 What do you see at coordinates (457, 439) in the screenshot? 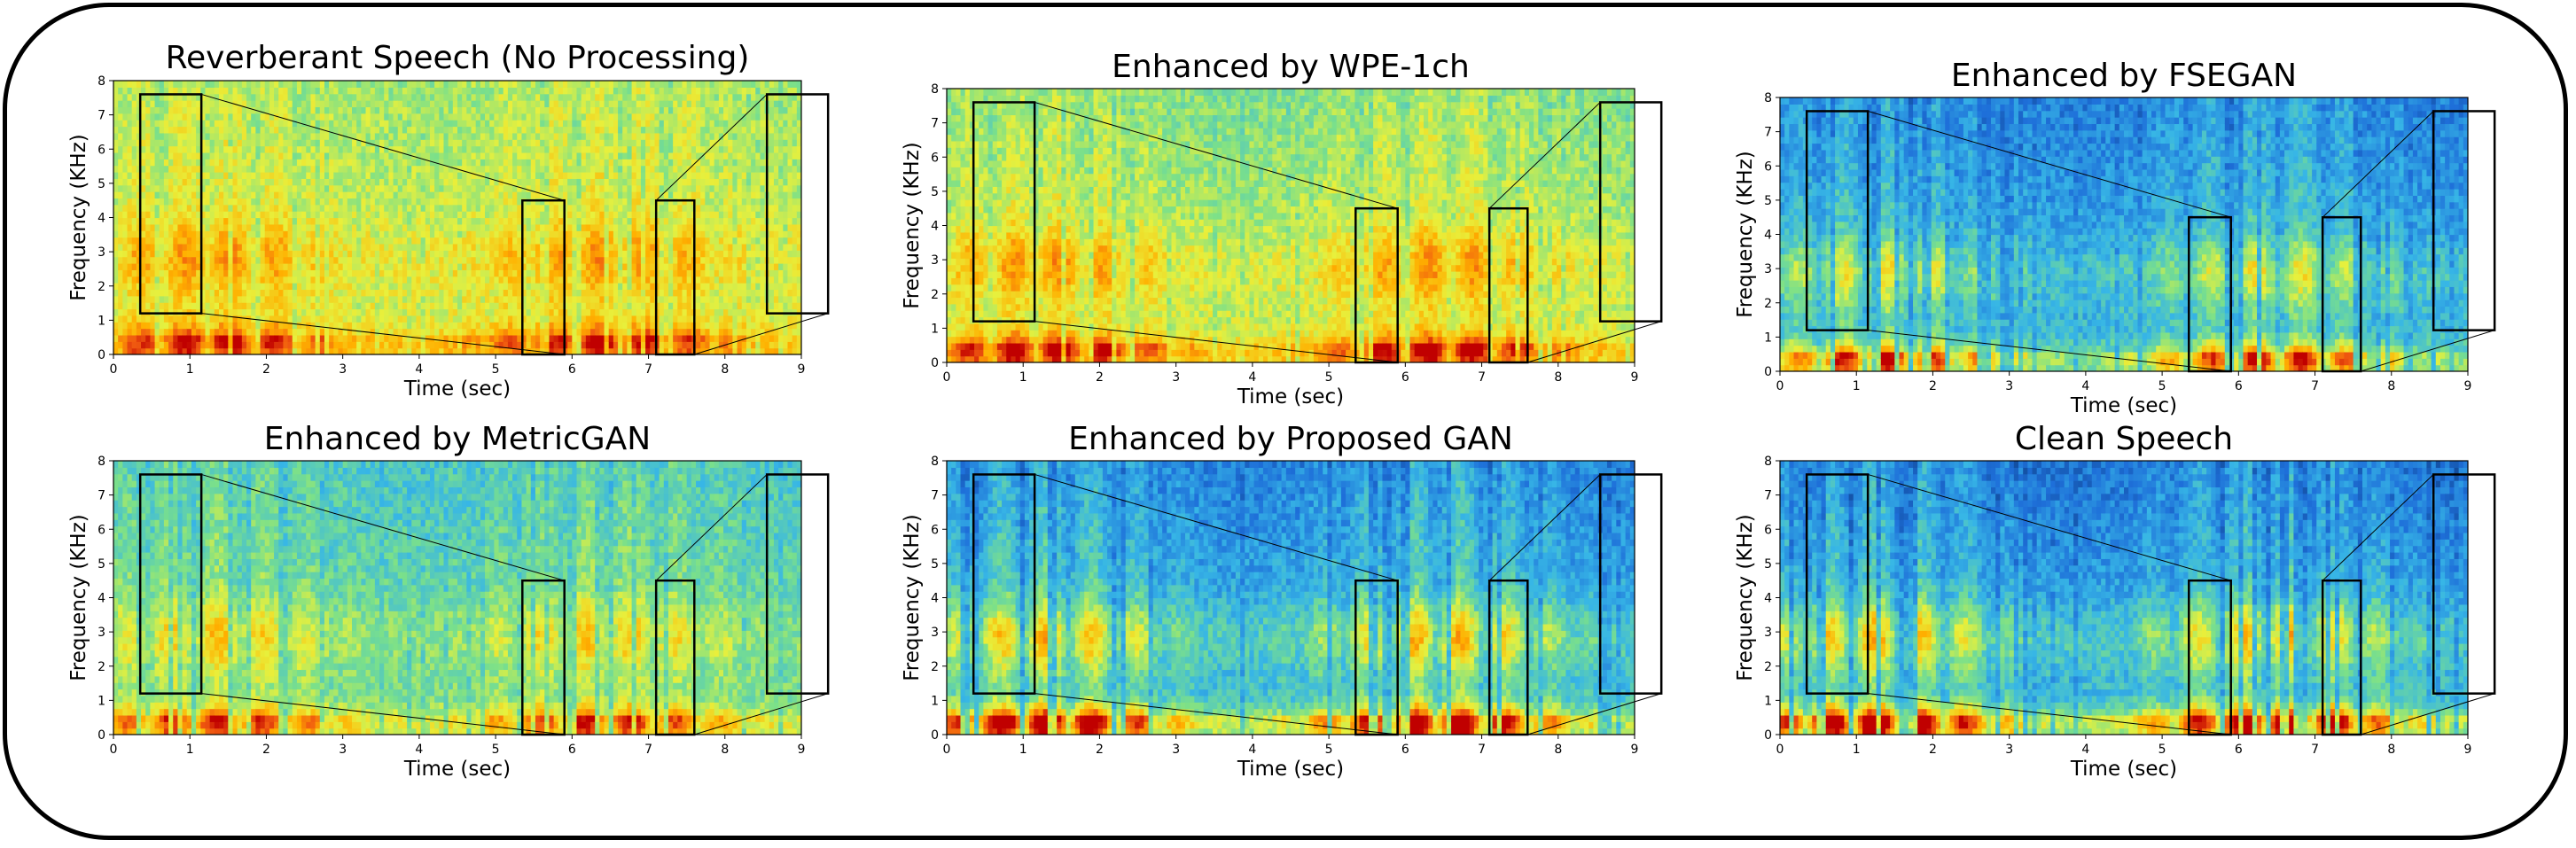
I see `chart-title: Enhanced by MetricGAN` at bounding box center [457, 439].